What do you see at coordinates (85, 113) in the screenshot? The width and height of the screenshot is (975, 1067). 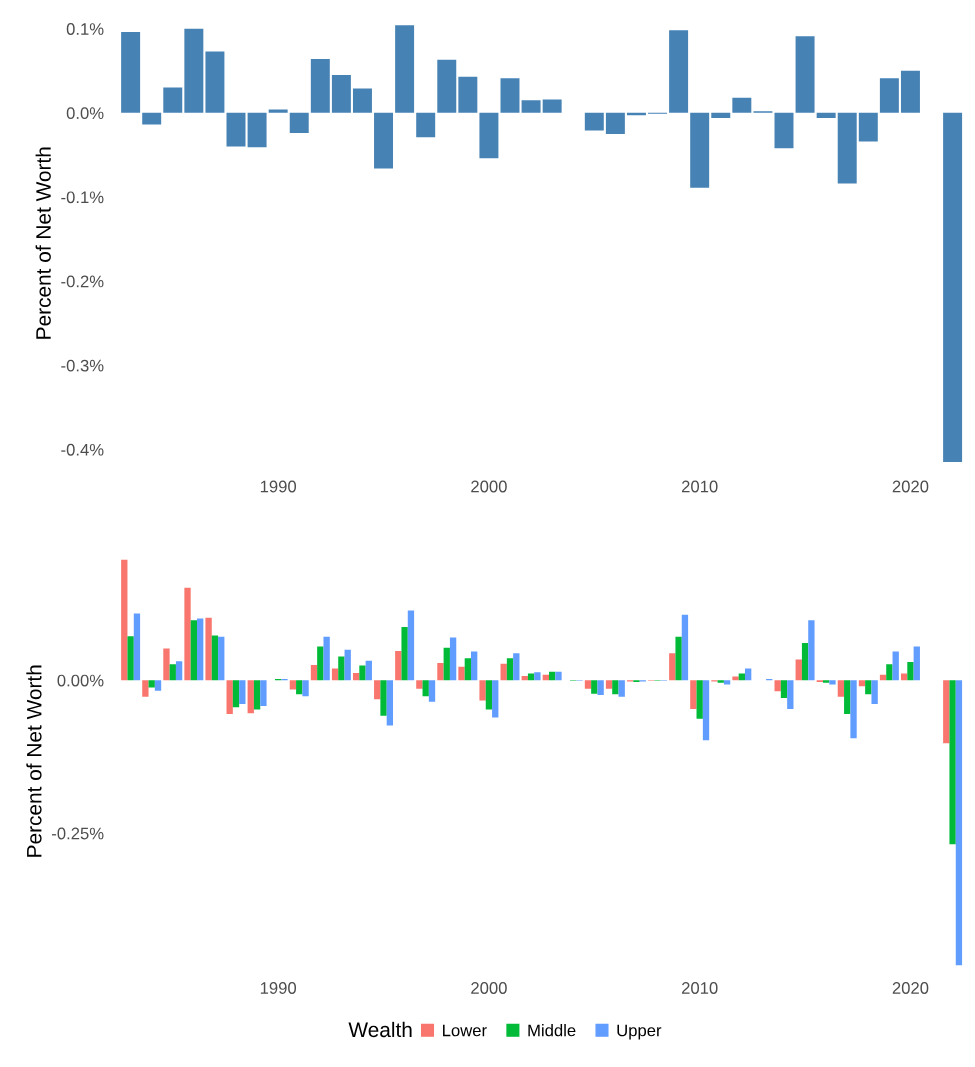 I see `y-tick-label: 0.0%` at bounding box center [85, 113].